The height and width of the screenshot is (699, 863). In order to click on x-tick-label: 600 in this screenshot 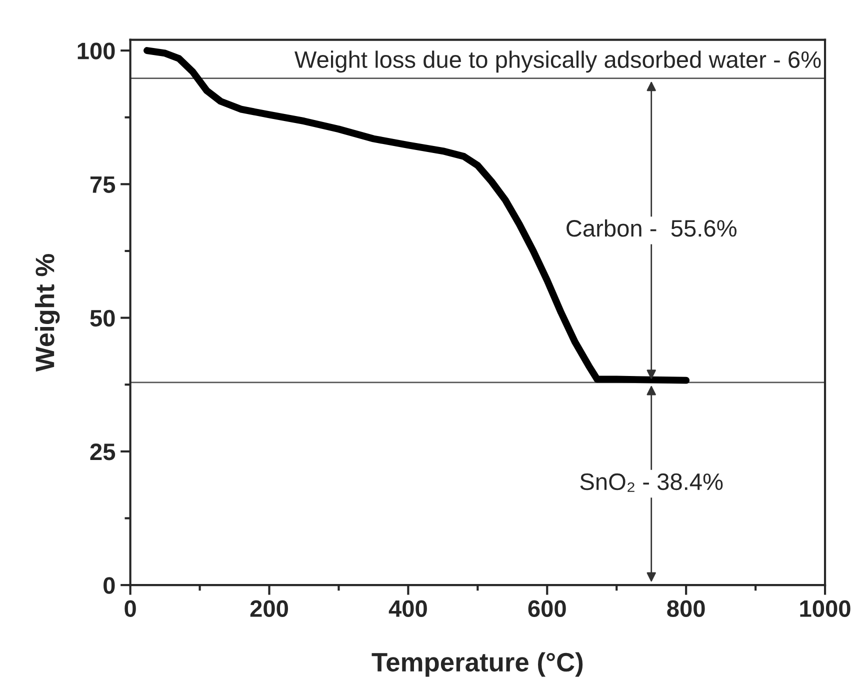, I will do `click(547, 608)`.